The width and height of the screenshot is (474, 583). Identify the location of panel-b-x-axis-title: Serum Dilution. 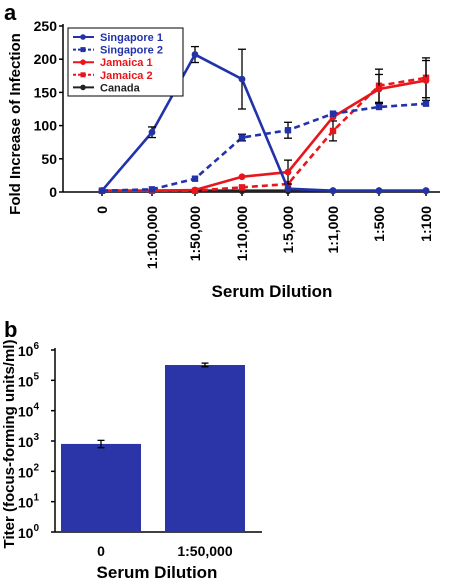
(157, 572).